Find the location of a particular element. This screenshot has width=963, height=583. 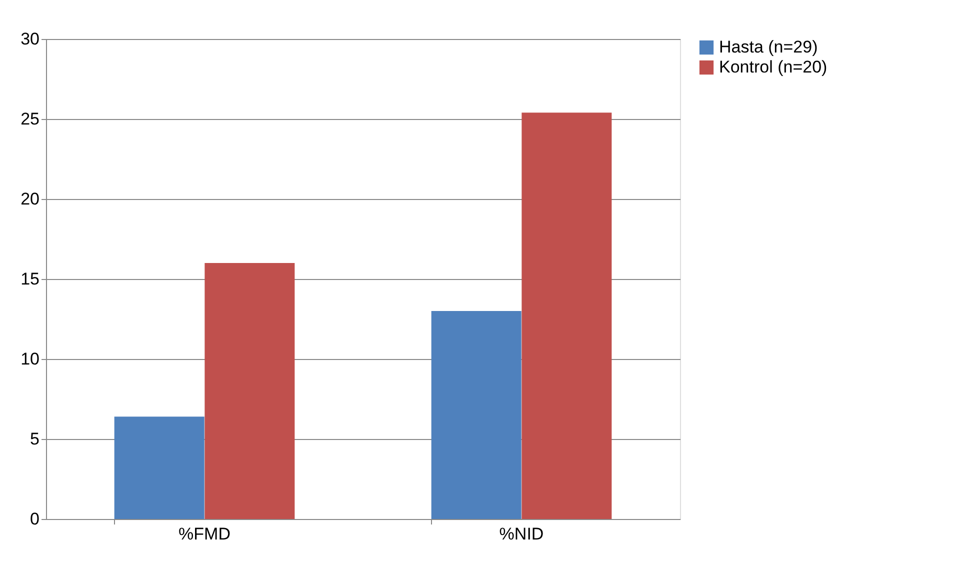

y-tick-label: 25 is located at coordinates (30, 119).